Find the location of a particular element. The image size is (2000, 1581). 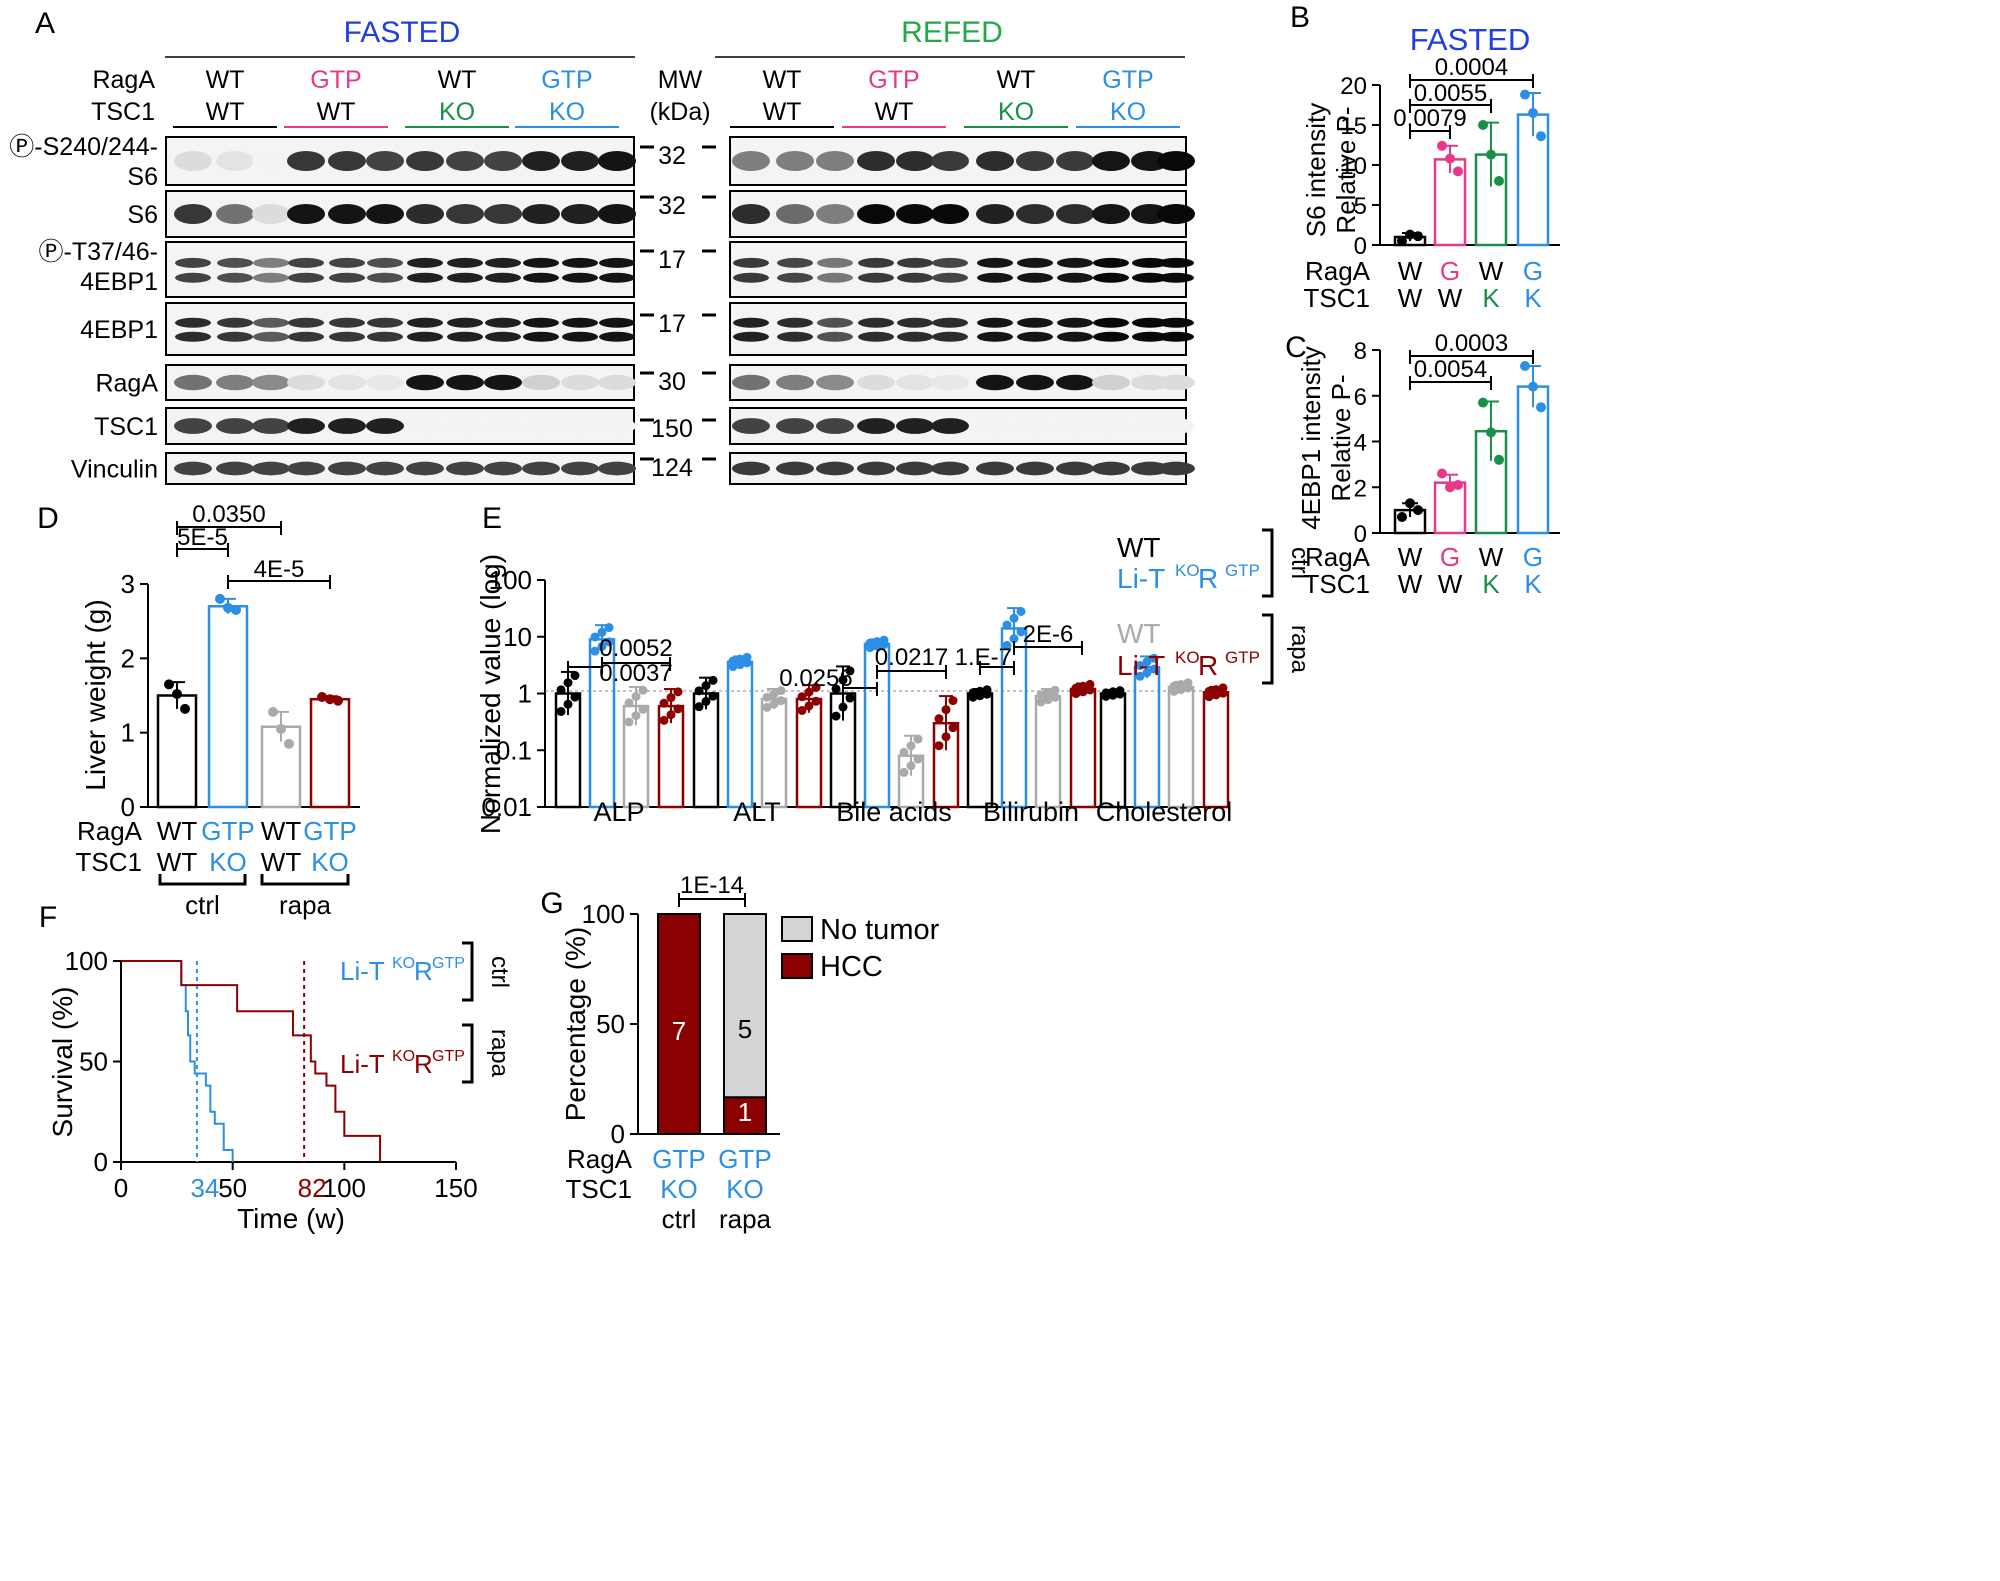

panel-d-y-ticklabel: 3 is located at coordinates (128, 584).